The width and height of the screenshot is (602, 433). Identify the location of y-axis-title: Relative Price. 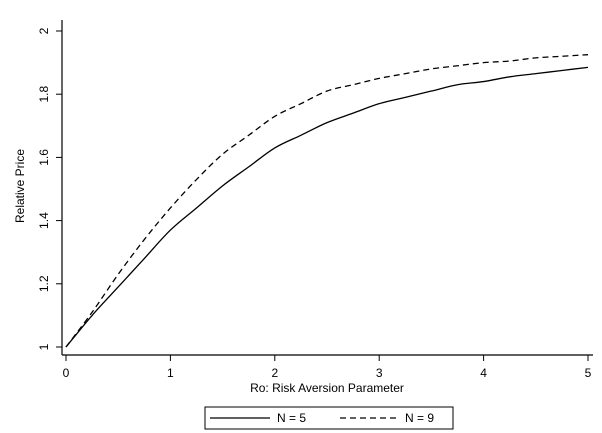
(20, 186).